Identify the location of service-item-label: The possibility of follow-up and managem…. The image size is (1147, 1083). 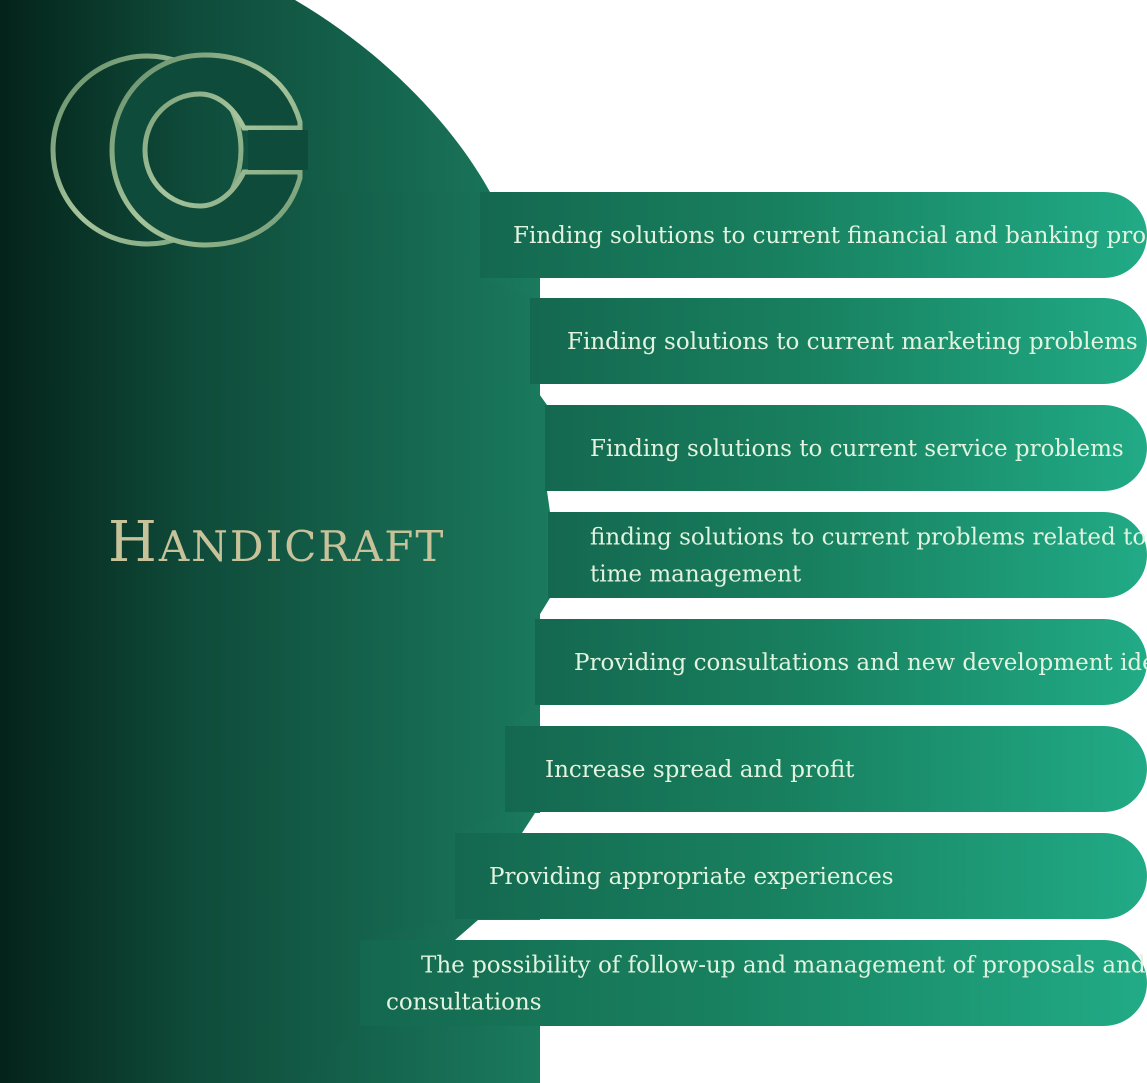
(783, 966).